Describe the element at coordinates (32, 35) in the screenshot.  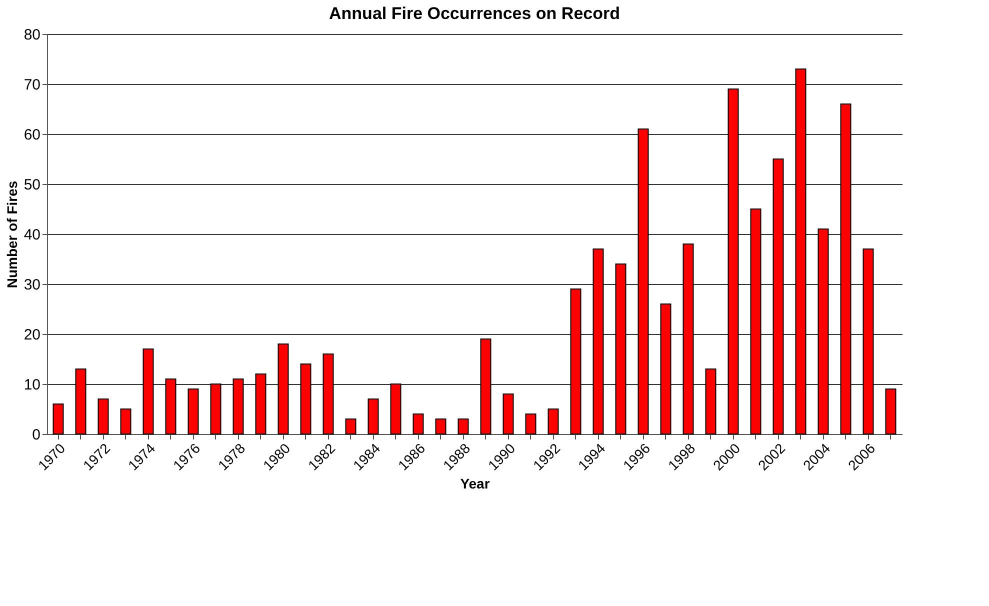
I see `y-tick-label: 80` at that location.